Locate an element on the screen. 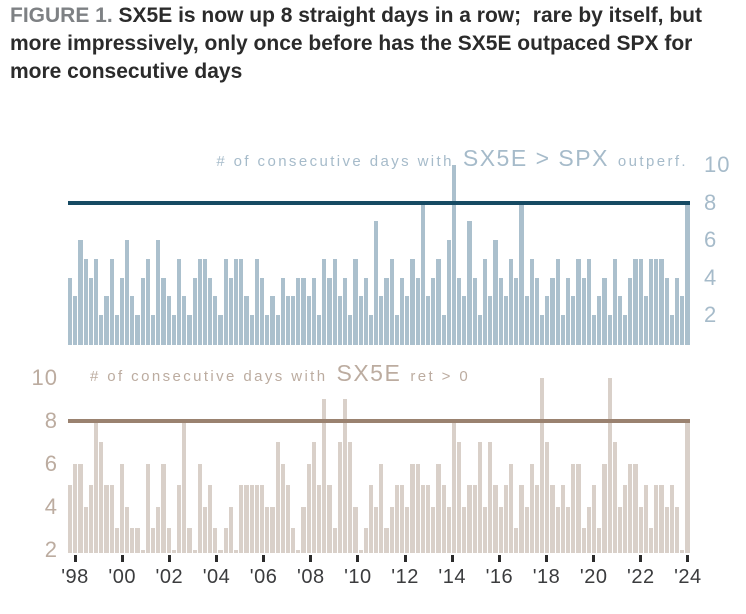 The width and height of the screenshot is (746, 614). chart-title-bottom-prefix: # of consecutive days with is located at coordinates (209, 376).